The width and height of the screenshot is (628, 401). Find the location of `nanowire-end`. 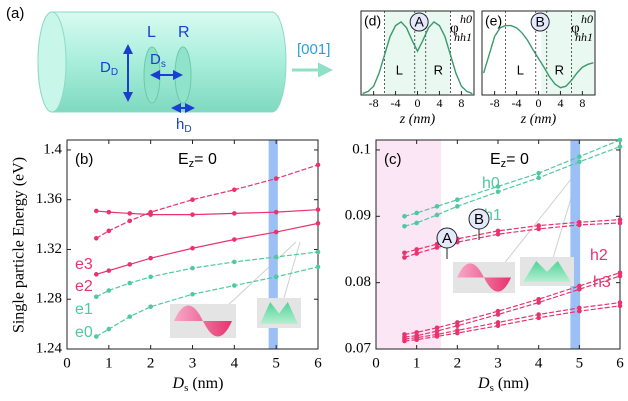

nanowire-end is located at coordinates (52, 62).